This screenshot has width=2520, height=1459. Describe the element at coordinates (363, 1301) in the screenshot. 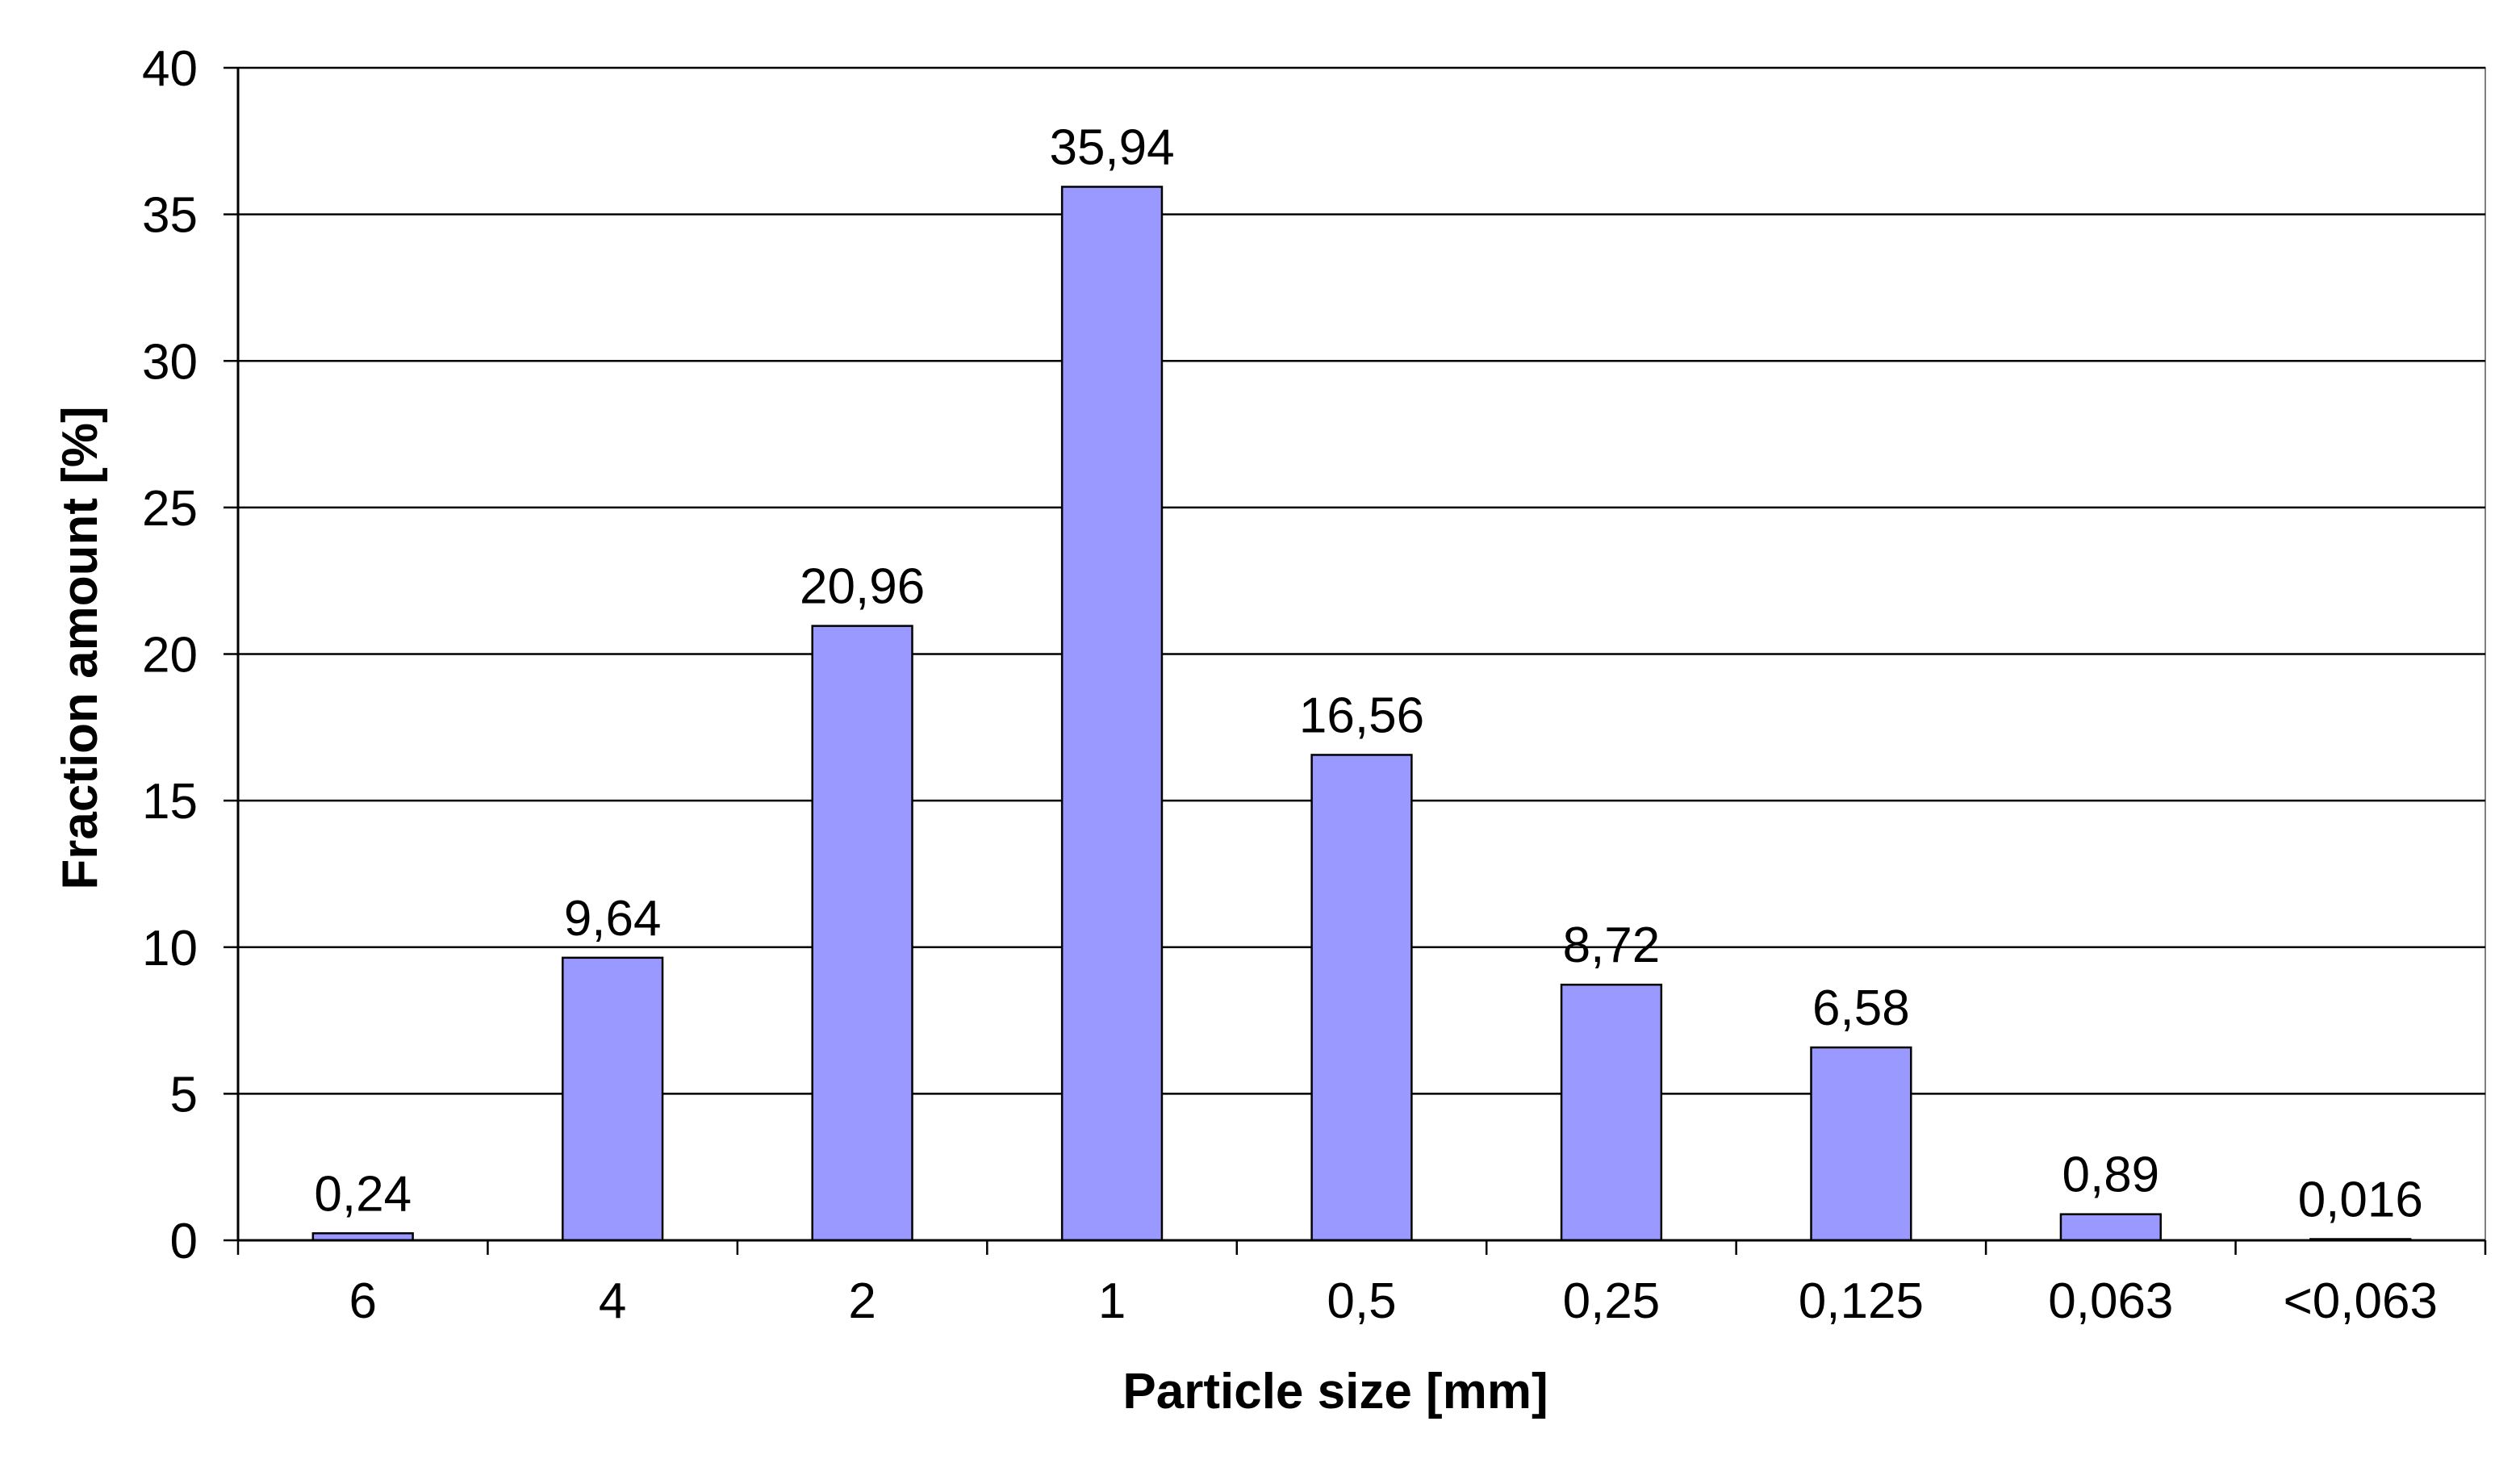

I see `x-tick-label: 6` at that location.